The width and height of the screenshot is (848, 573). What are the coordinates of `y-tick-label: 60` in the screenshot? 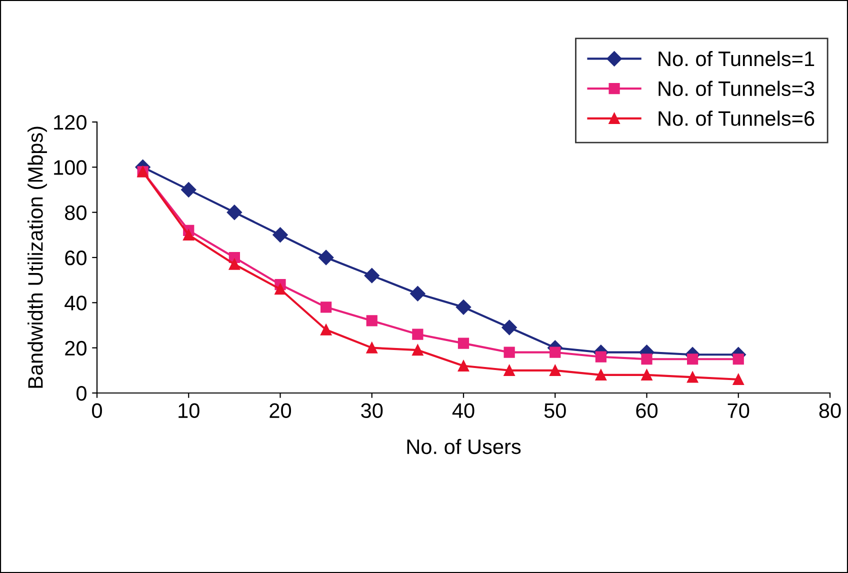 It's located at (75, 258).